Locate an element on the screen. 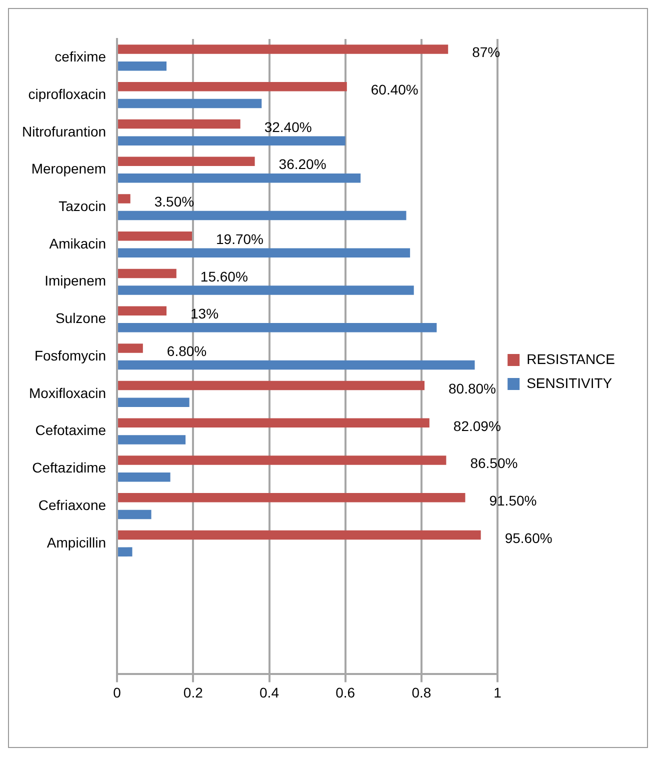 The image size is (661, 760). y-tick-label: Nitrofurantion is located at coordinates (64, 131).